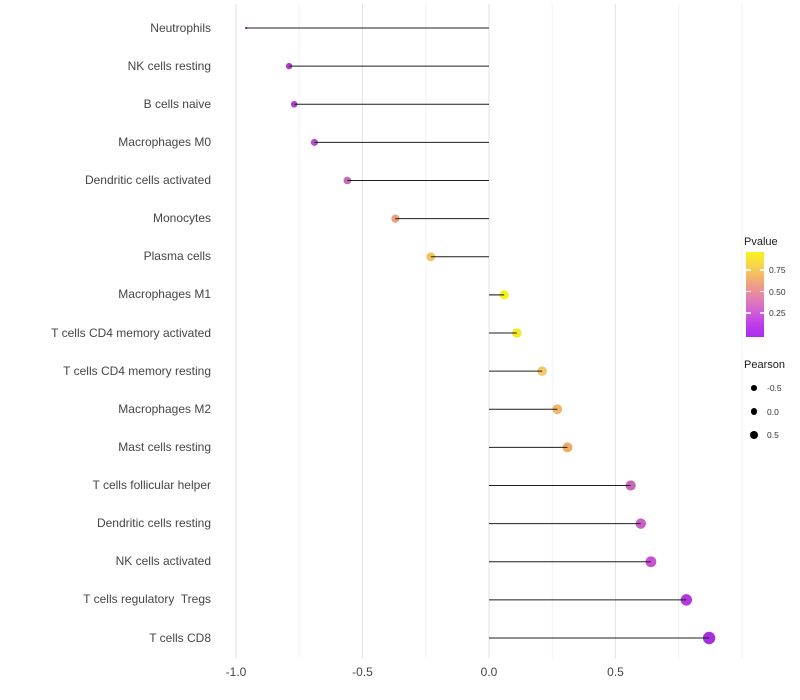  I want to click on y-axis-label: Dendritic cells resting, so click(153, 523).